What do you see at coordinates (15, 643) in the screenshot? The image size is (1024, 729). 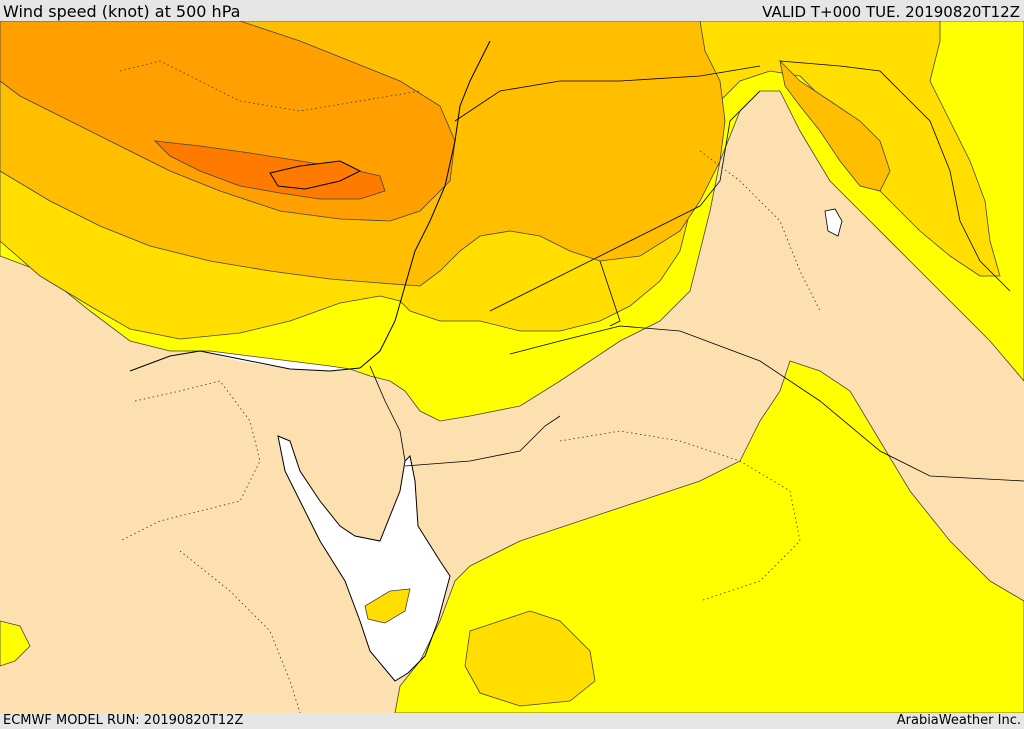 I see `wind-patch-west` at bounding box center [15, 643].